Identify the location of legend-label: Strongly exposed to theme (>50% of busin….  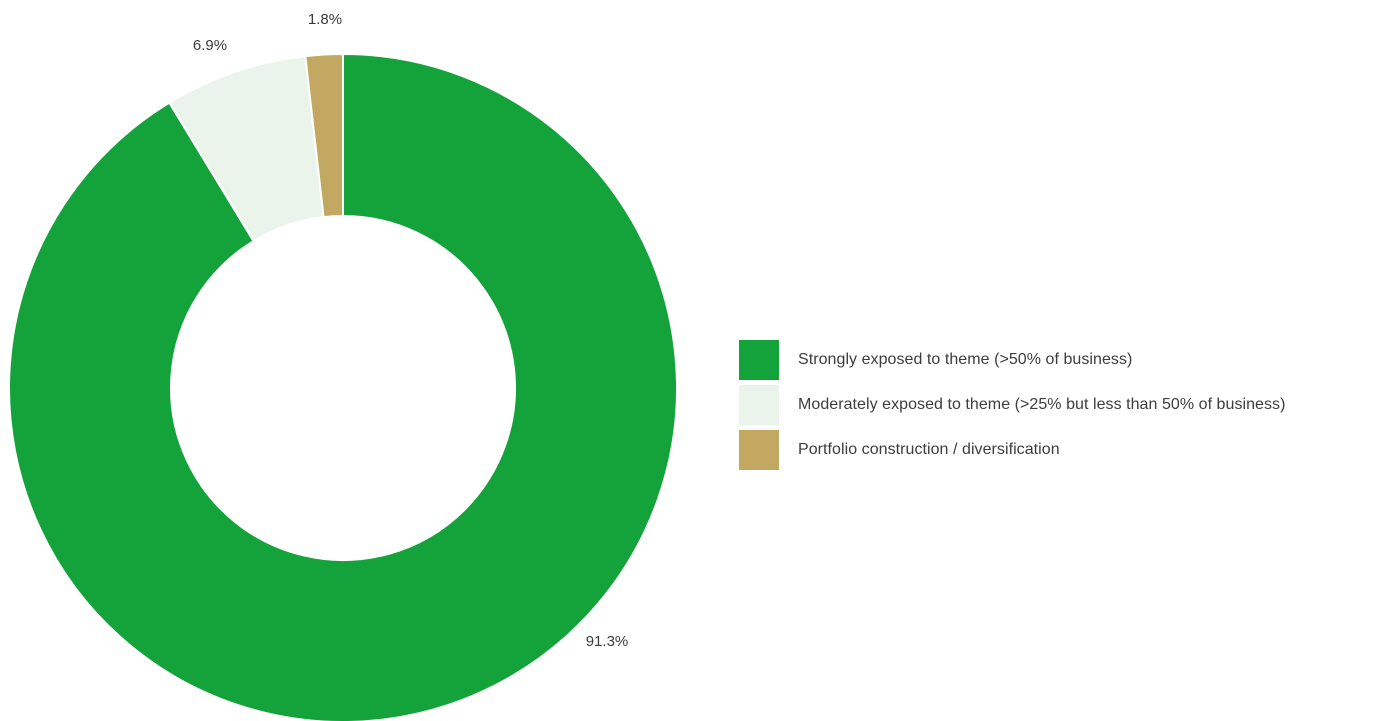
(965, 359).